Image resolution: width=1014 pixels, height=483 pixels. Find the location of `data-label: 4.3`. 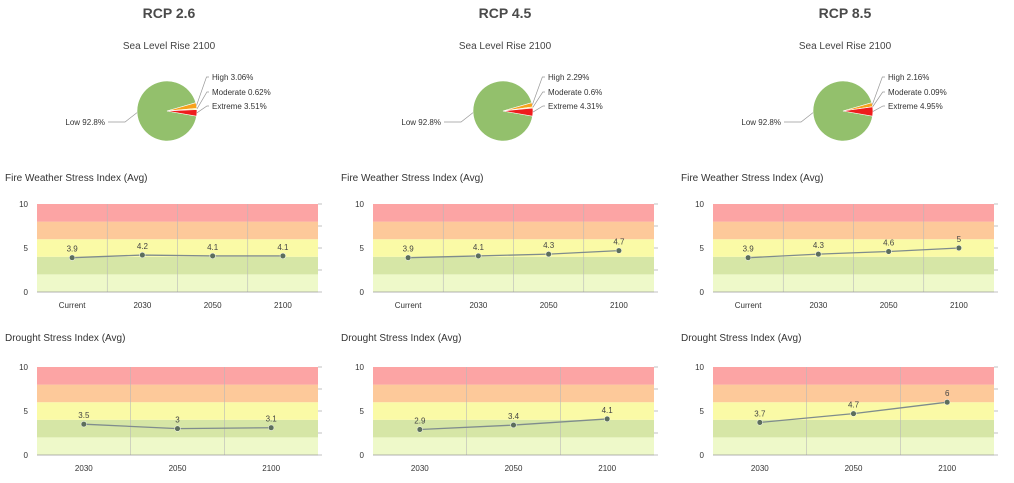

data-label: 4.3 is located at coordinates (549, 245).